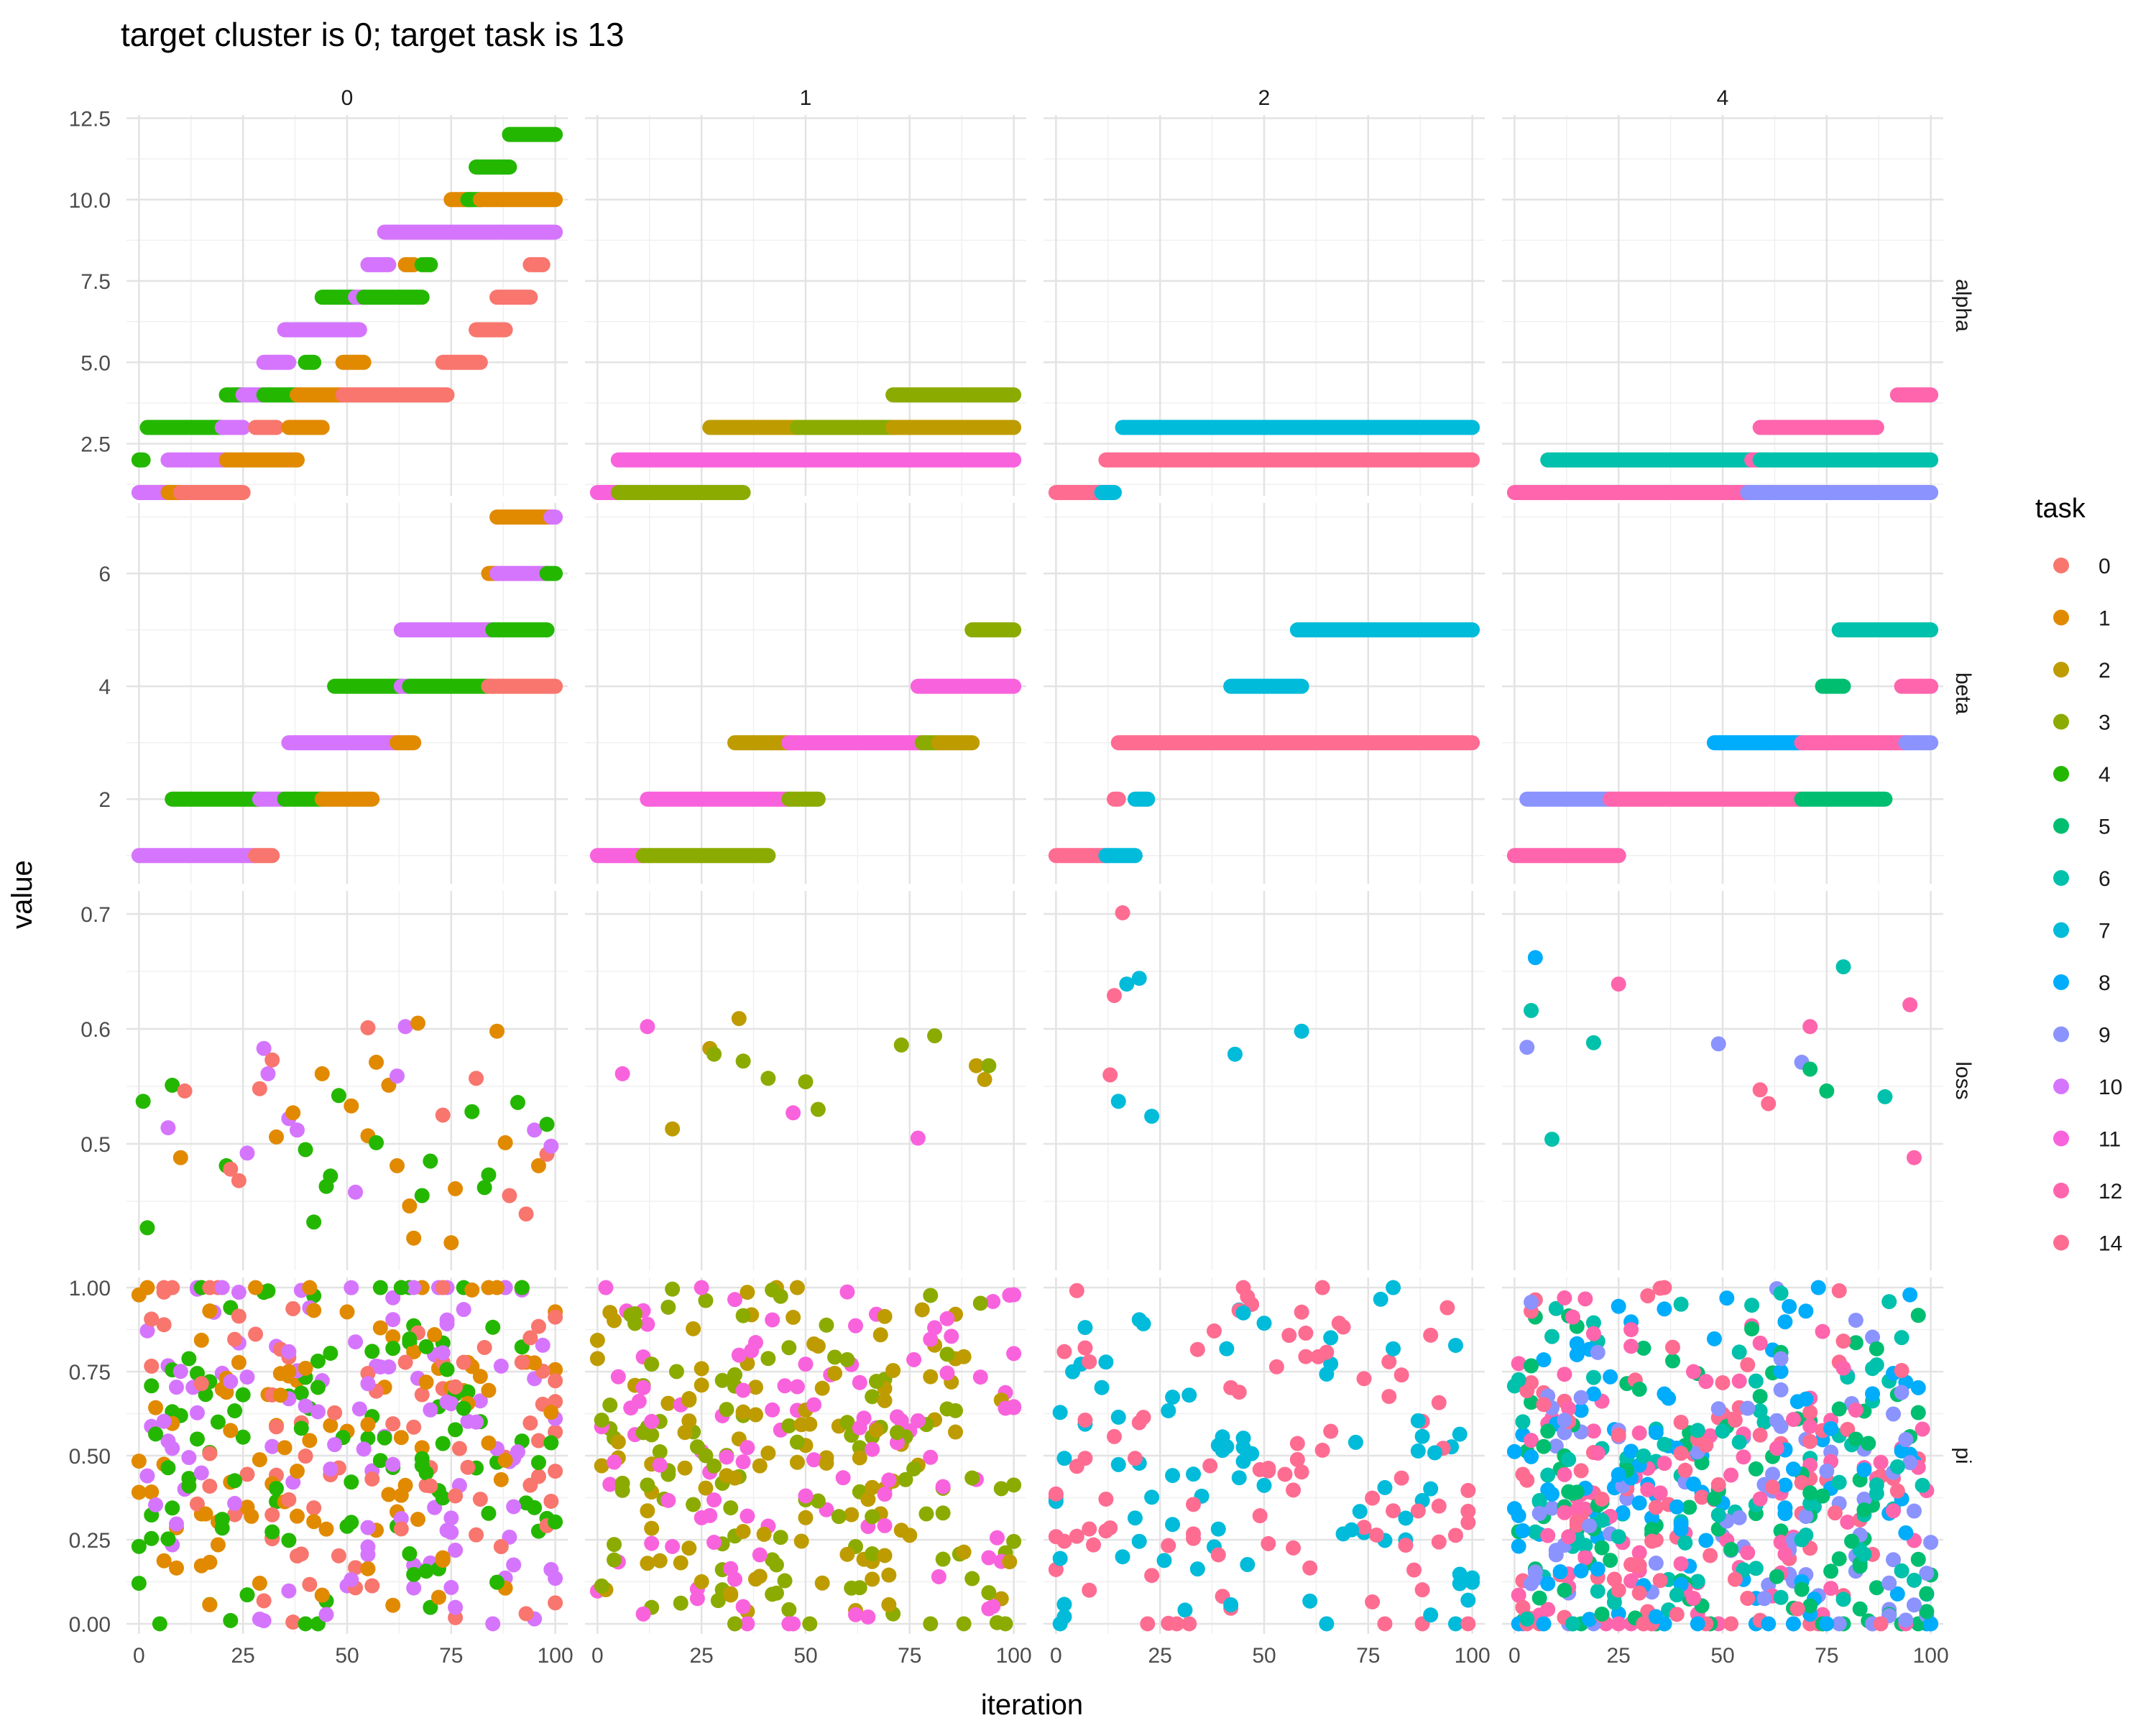 The width and height of the screenshot is (2156, 1728). Describe the element at coordinates (96, 1145) in the screenshot. I see `y-tick-label-loss: 0.5` at that location.